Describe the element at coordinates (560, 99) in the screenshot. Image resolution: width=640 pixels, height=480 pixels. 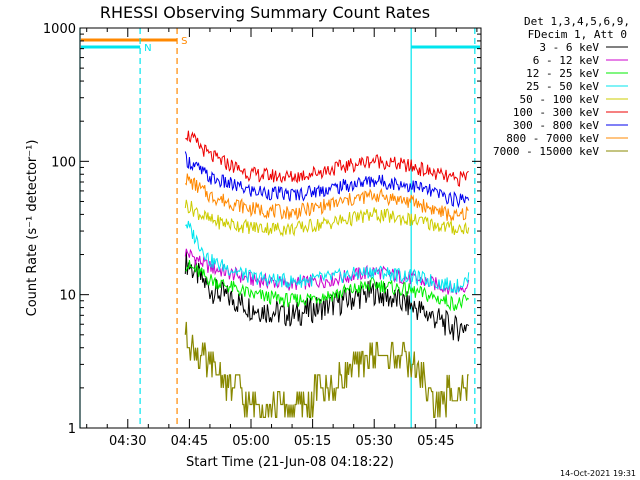
I see `legend-entry: 50 - 100 keV` at that location.